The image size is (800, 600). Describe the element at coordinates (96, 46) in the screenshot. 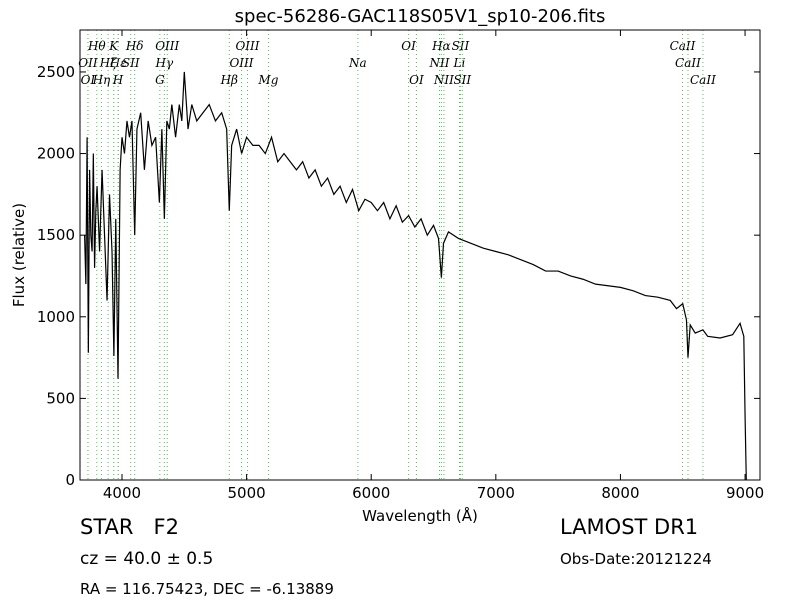

I see `spectral-line-label: Hθ` at that location.